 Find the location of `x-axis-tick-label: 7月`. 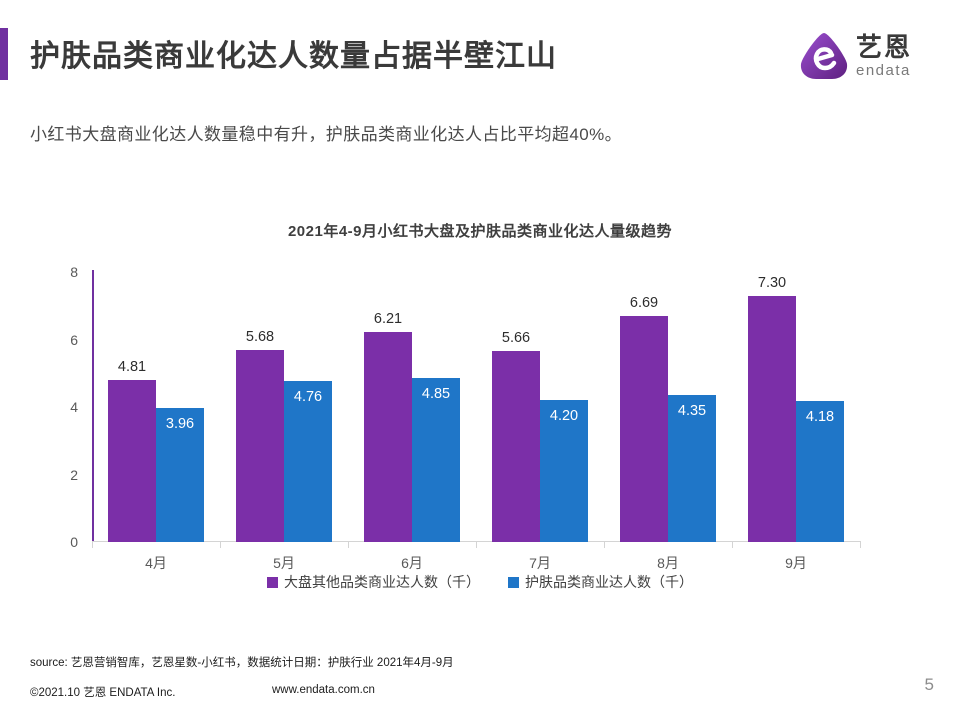

x-axis-tick-label: 7月 is located at coordinates (540, 563).